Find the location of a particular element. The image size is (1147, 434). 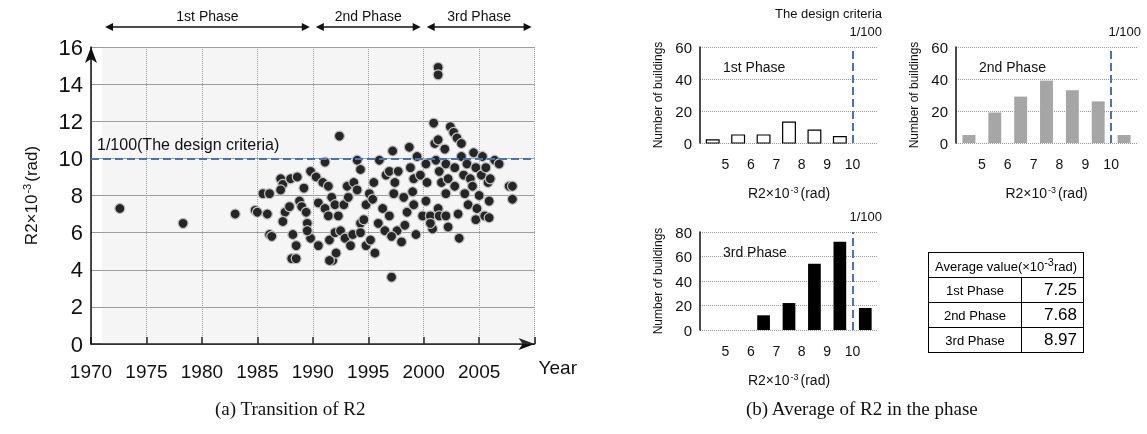

text: 2nd Phase is located at coordinates (1013, 67).